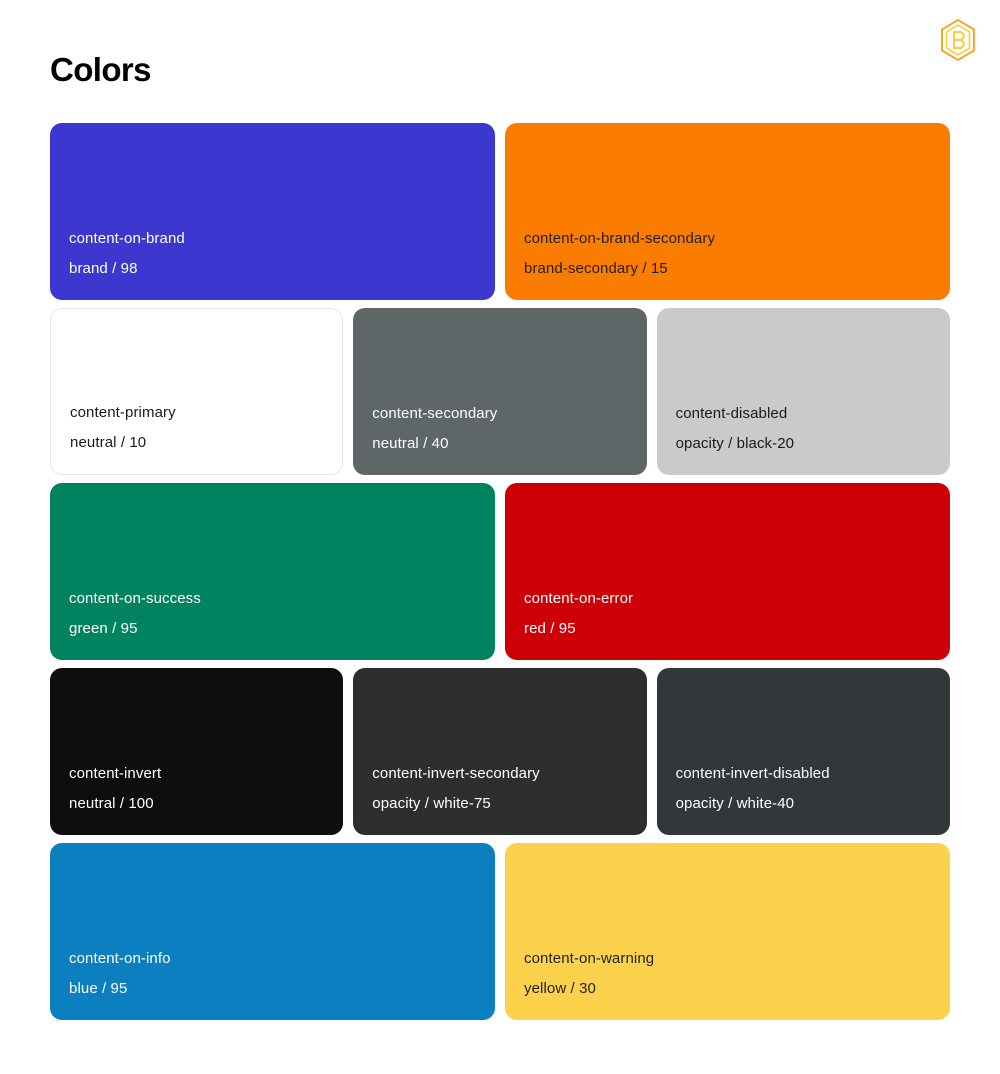 The image size is (1000, 1074). I want to click on page-header: Colors, so click(500, 55).